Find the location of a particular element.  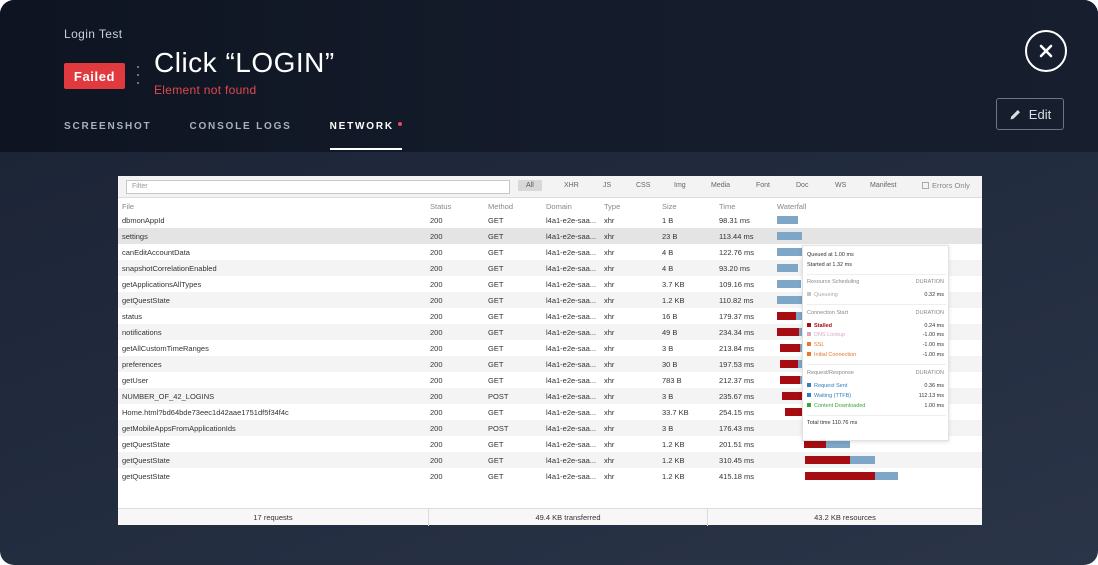

filter-js: JS is located at coordinates (607, 185).